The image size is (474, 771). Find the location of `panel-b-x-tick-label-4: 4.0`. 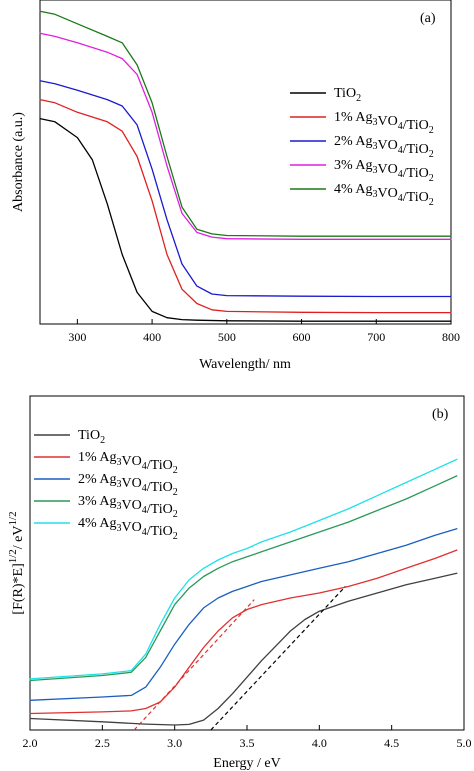

panel-b-x-tick-label-4: 4.0 is located at coordinates (319, 743).